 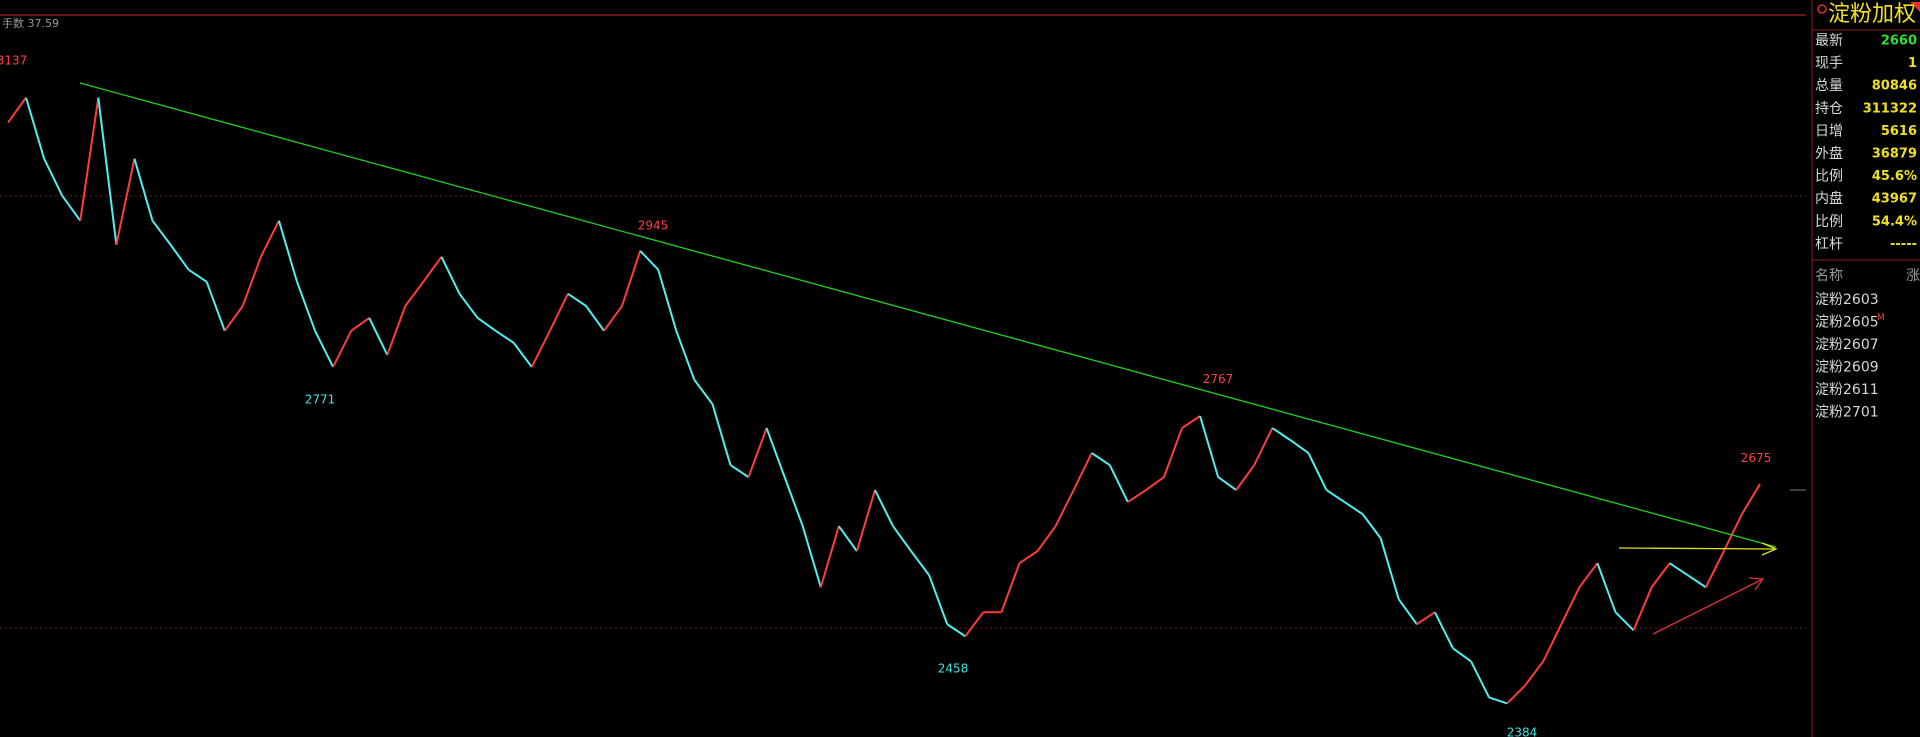 What do you see at coordinates (1847, 413) in the screenshot?
I see `contract: 淀粉2701` at bounding box center [1847, 413].